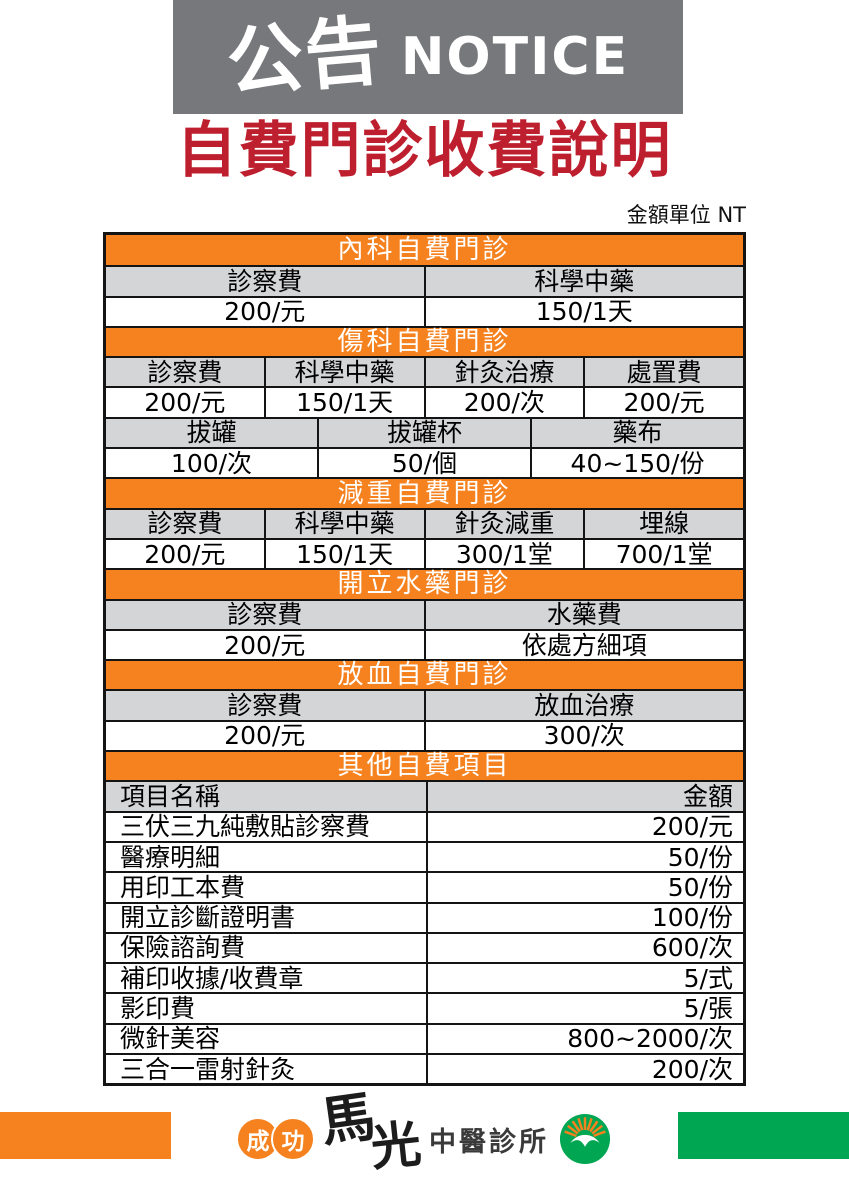 The width and height of the screenshot is (849, 1200). Describe the element at coordinates (170, 1039) in the screenshot. I see `item-name-cell: 微針美容` at that location.